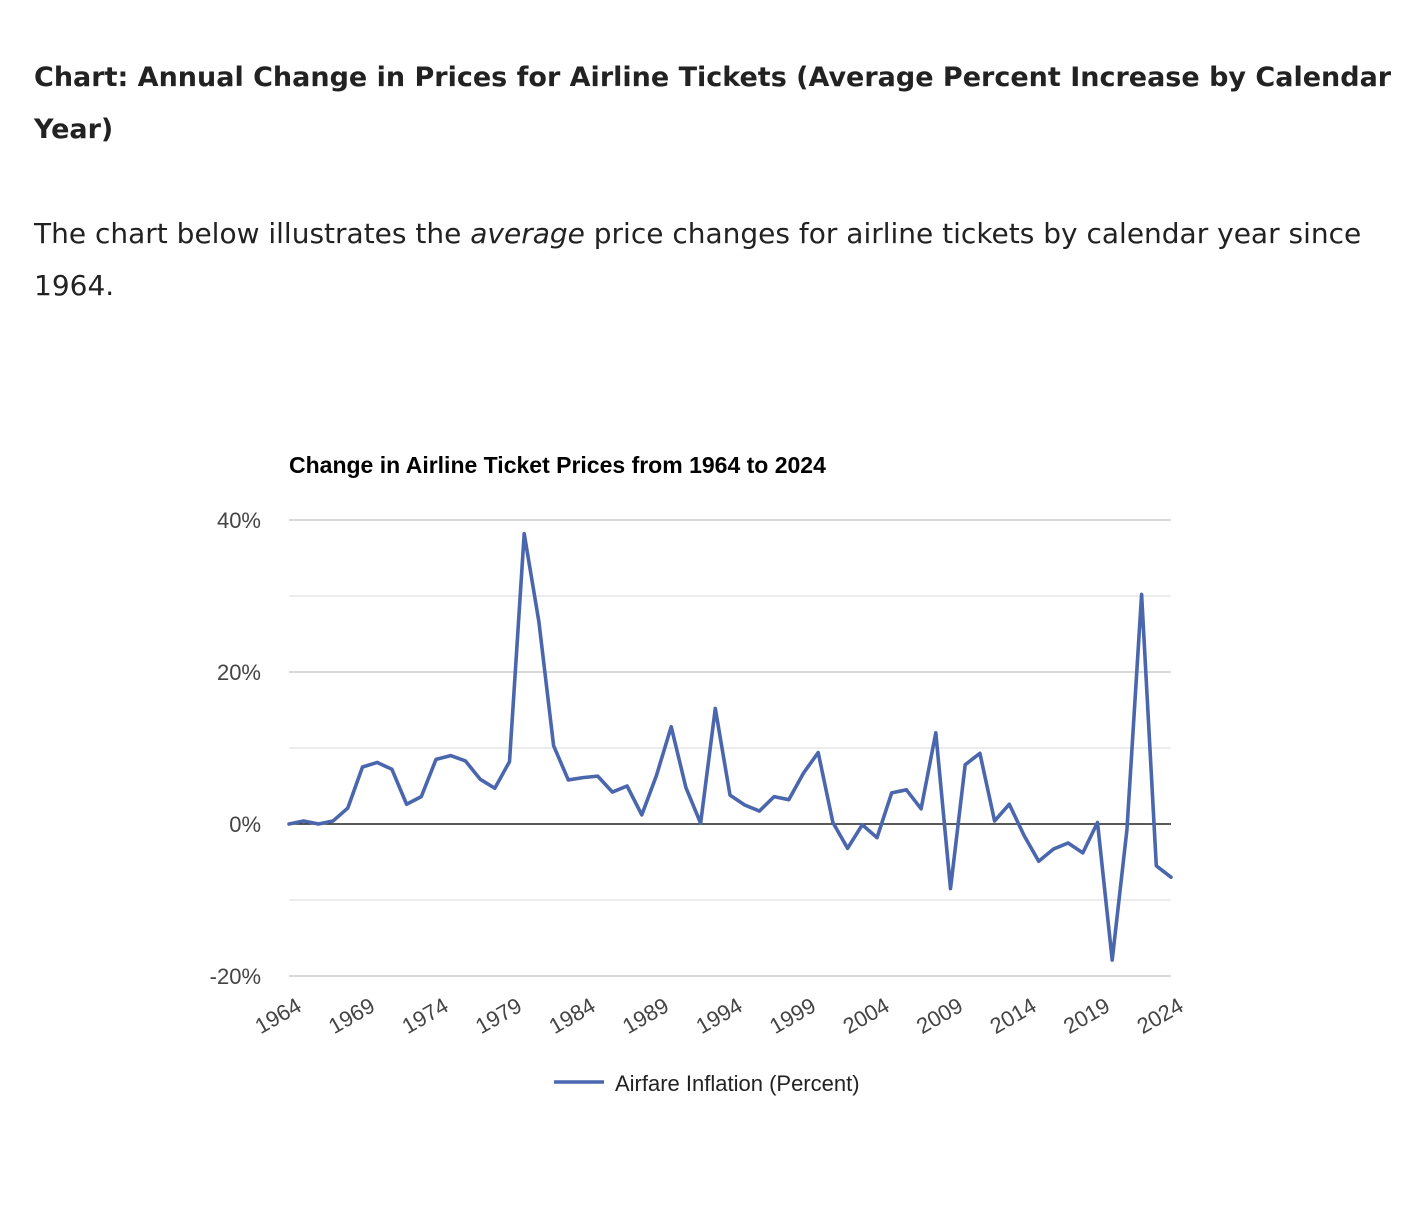 The image size is (1417, 1205). What do you see at coordinates (245, 824) in the screenshot?
I see `y-tick-label: 0%` at bounding box center [245, 824].